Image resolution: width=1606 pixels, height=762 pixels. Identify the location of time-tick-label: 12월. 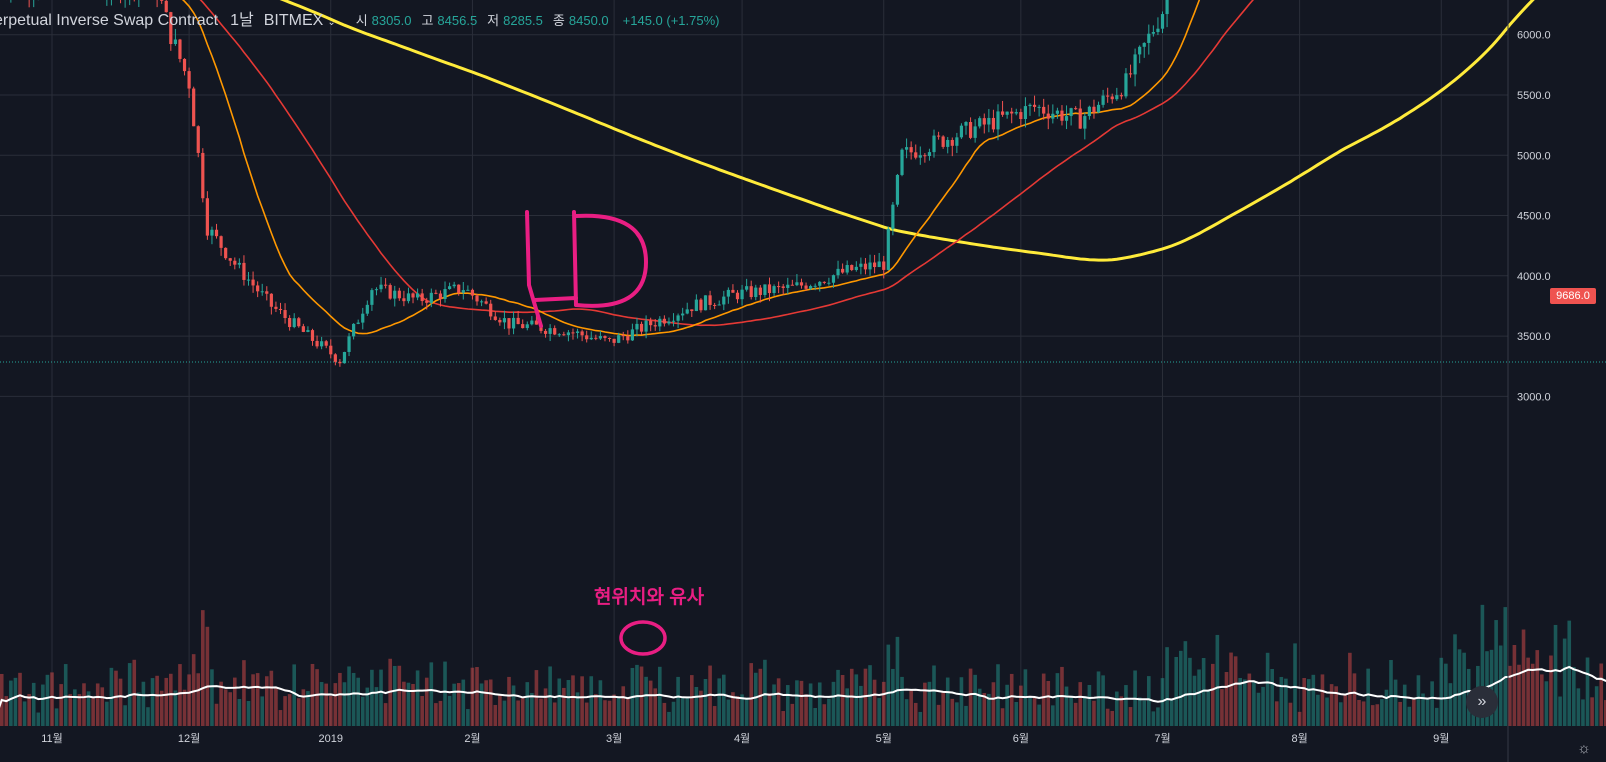
(189, 738).